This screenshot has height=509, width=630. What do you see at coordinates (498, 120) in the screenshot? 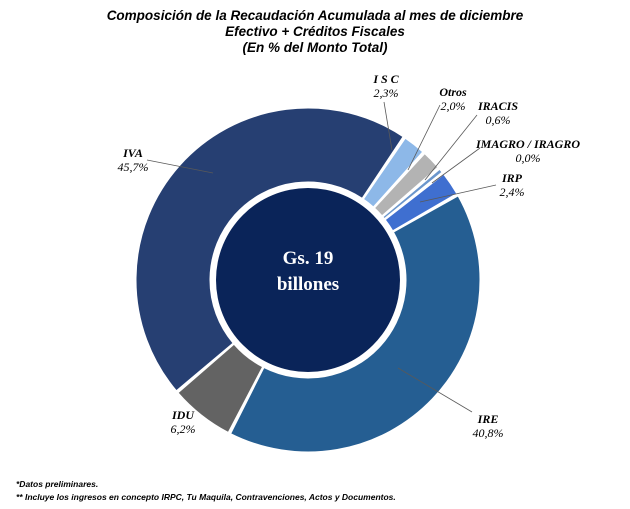
I see `slice-value-iracis: 0,6%` at bounding box center [498, 120].